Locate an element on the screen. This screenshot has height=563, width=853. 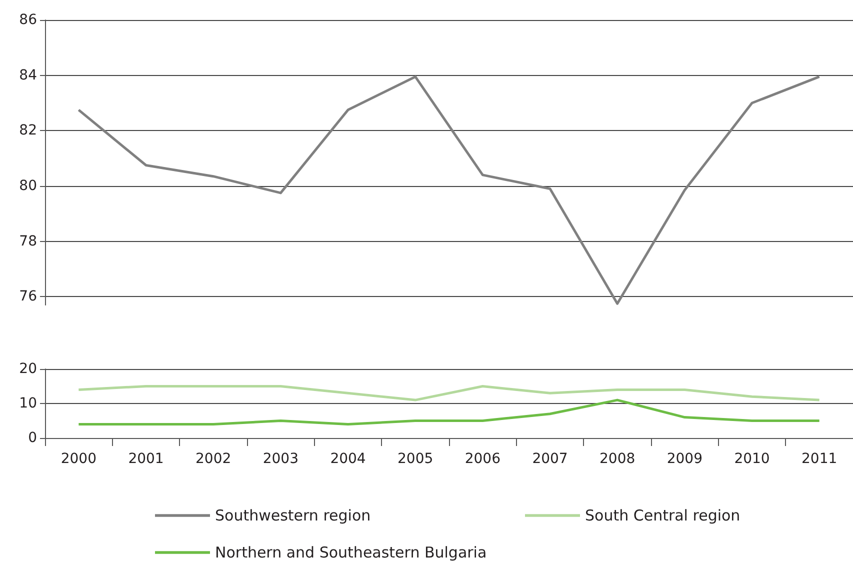
x-tick-label: 2004 is located at coordinates (348, 459).